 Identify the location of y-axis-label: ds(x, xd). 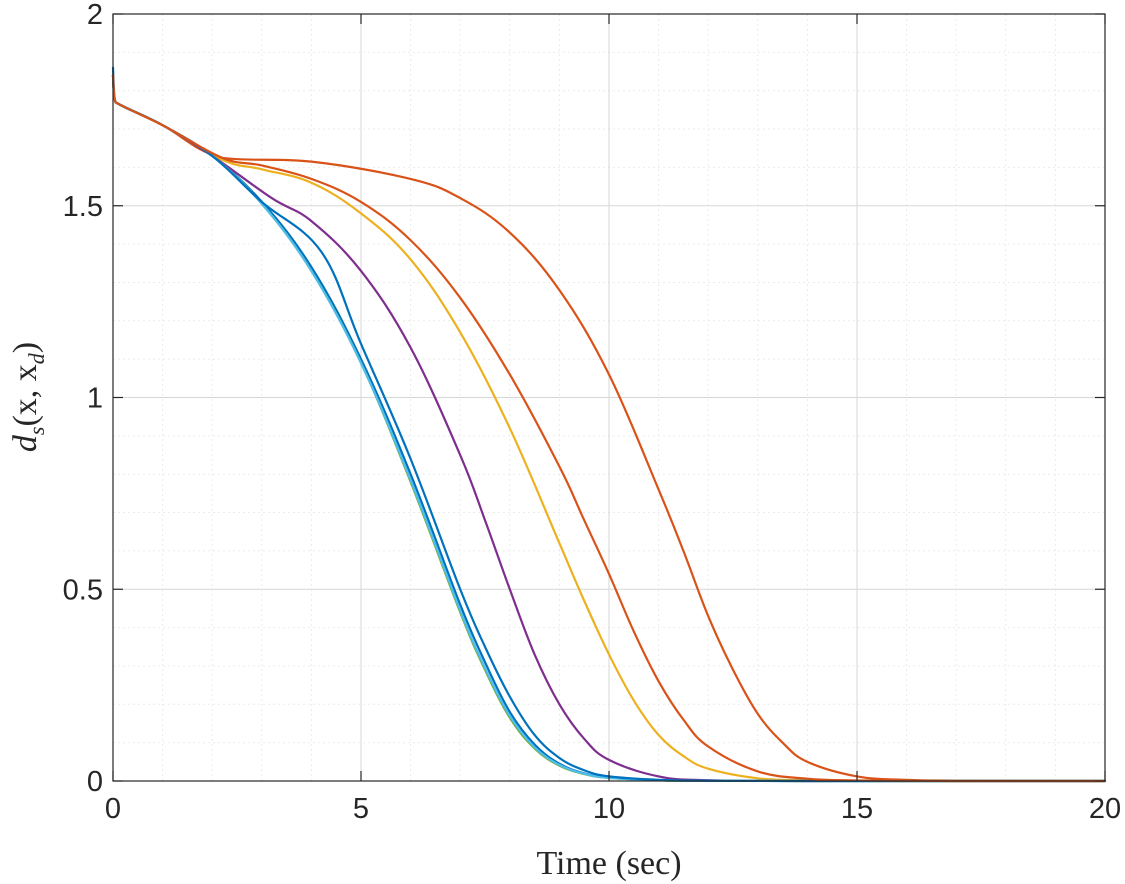
(28, 397).